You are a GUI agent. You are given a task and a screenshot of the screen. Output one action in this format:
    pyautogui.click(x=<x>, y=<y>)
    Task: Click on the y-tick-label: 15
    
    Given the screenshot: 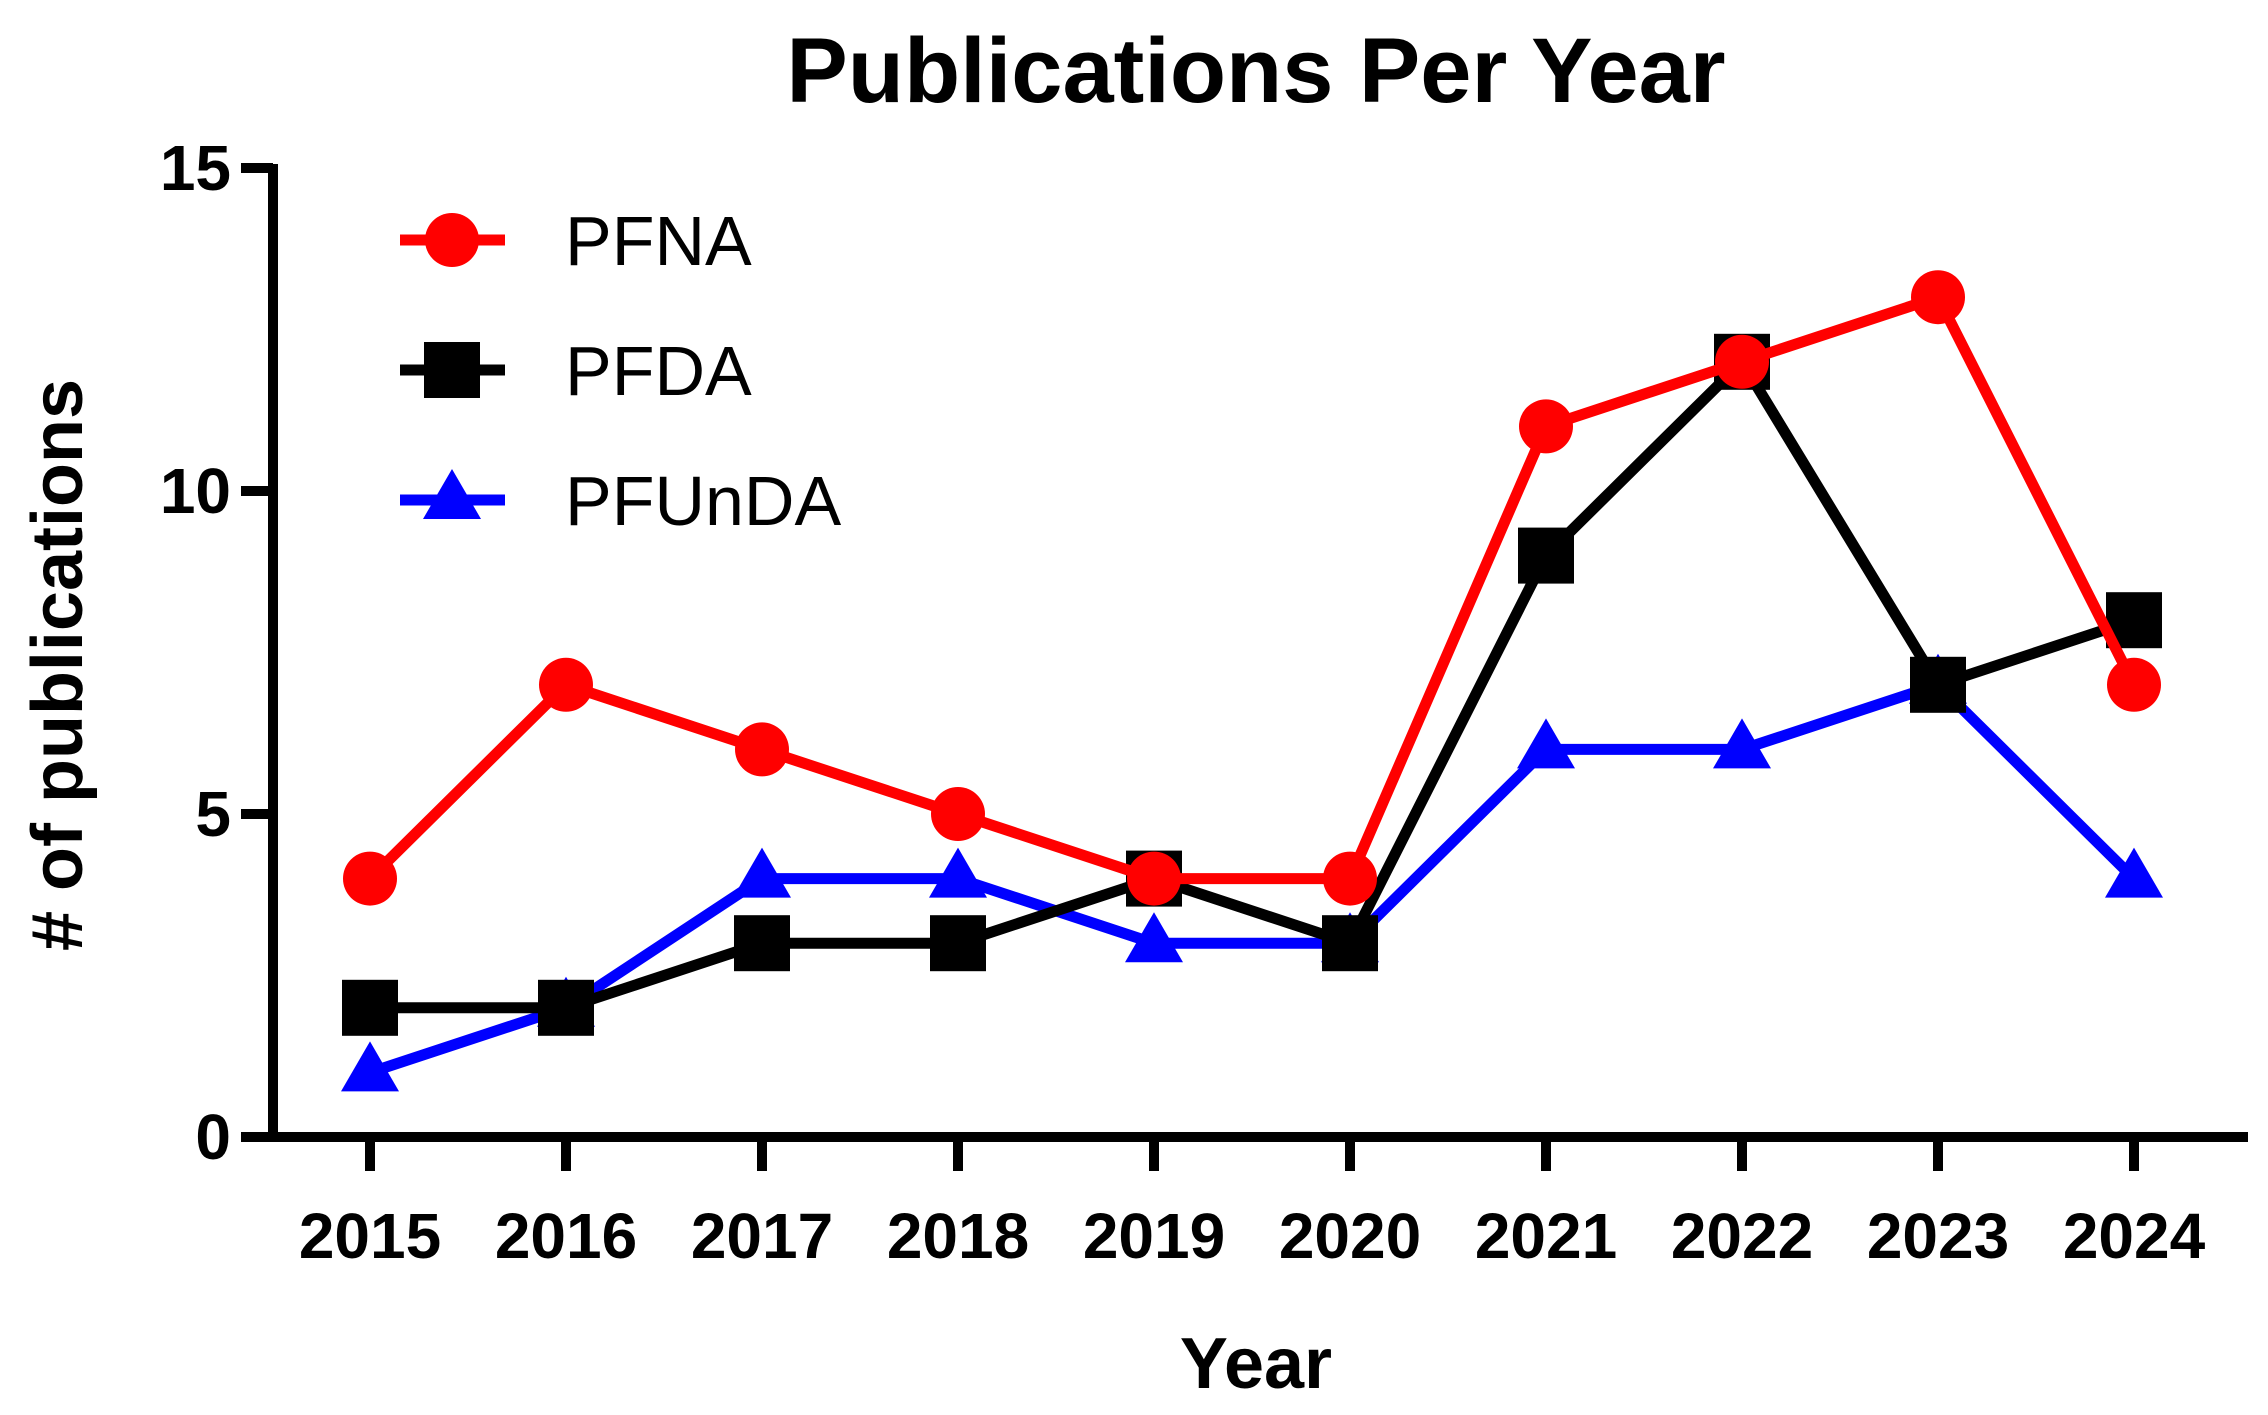 What is the action you would take?
    pyautogui.click(x=195, y=168)
    